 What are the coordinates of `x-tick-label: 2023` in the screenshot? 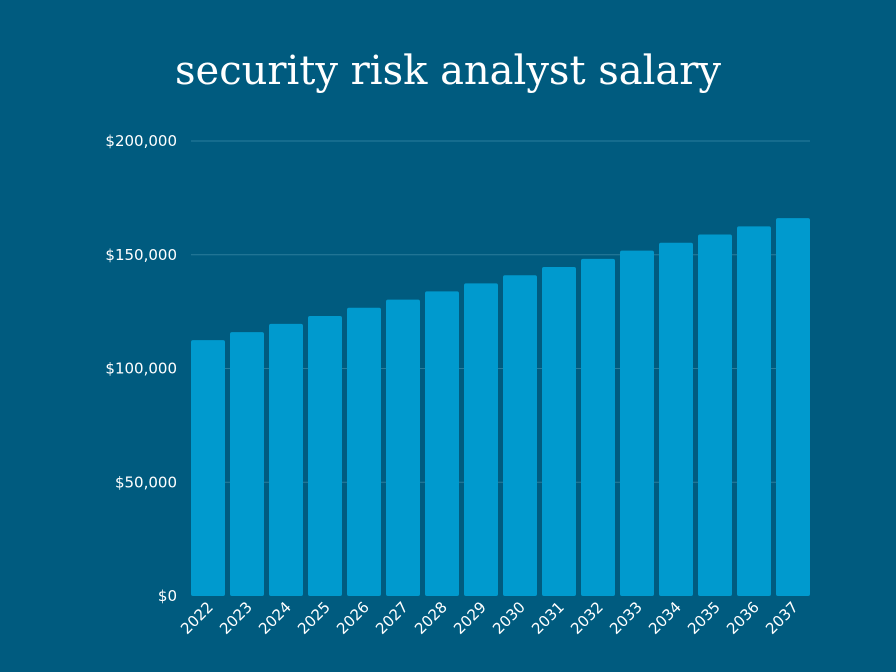 It's located at (236, 618).